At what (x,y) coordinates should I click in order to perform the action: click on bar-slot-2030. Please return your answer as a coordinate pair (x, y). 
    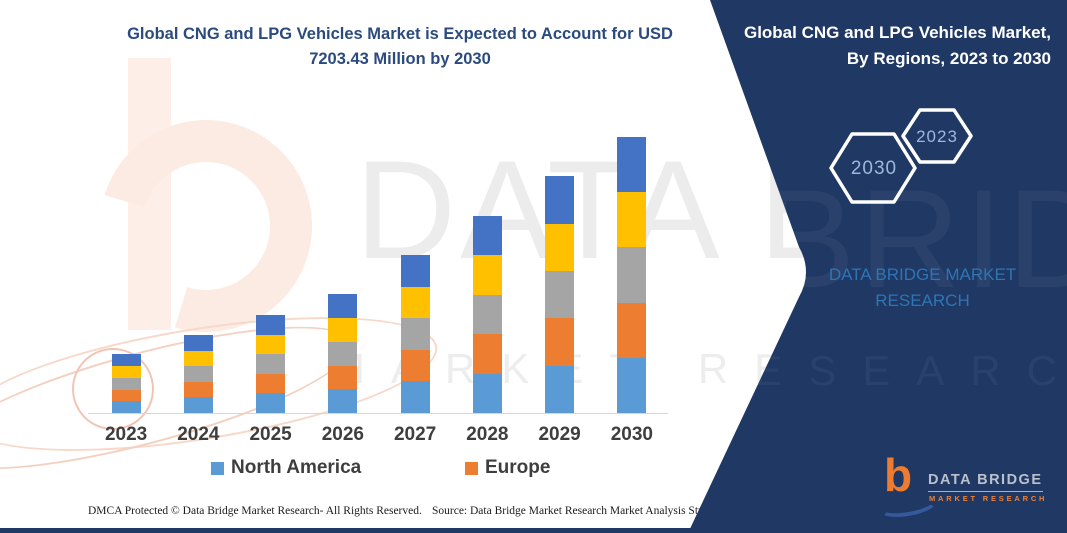
    Looking at the image, I should click on (632, 273).